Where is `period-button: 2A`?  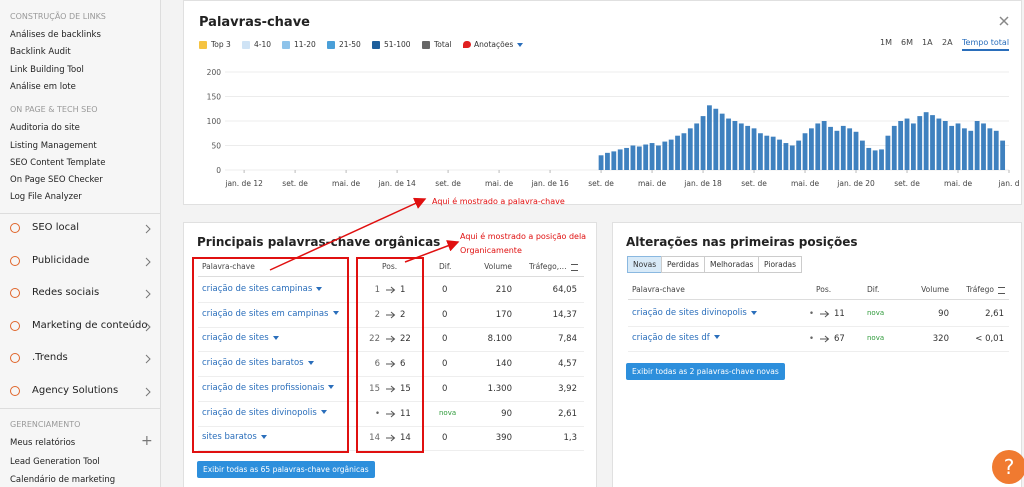 period-button: 2A is located at coordinates (947, 42).